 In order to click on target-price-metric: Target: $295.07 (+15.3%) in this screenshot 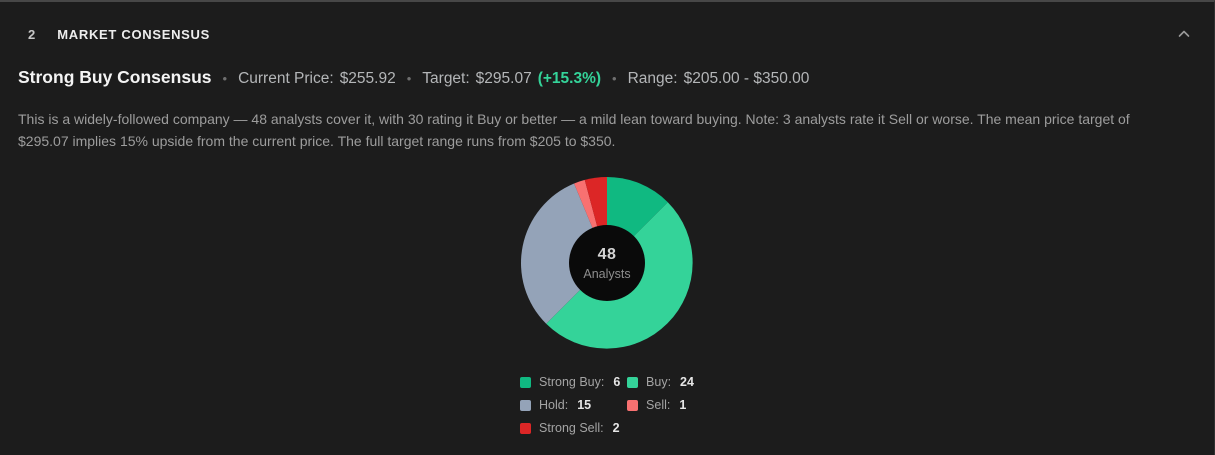, I will do `click(511, 79)`.